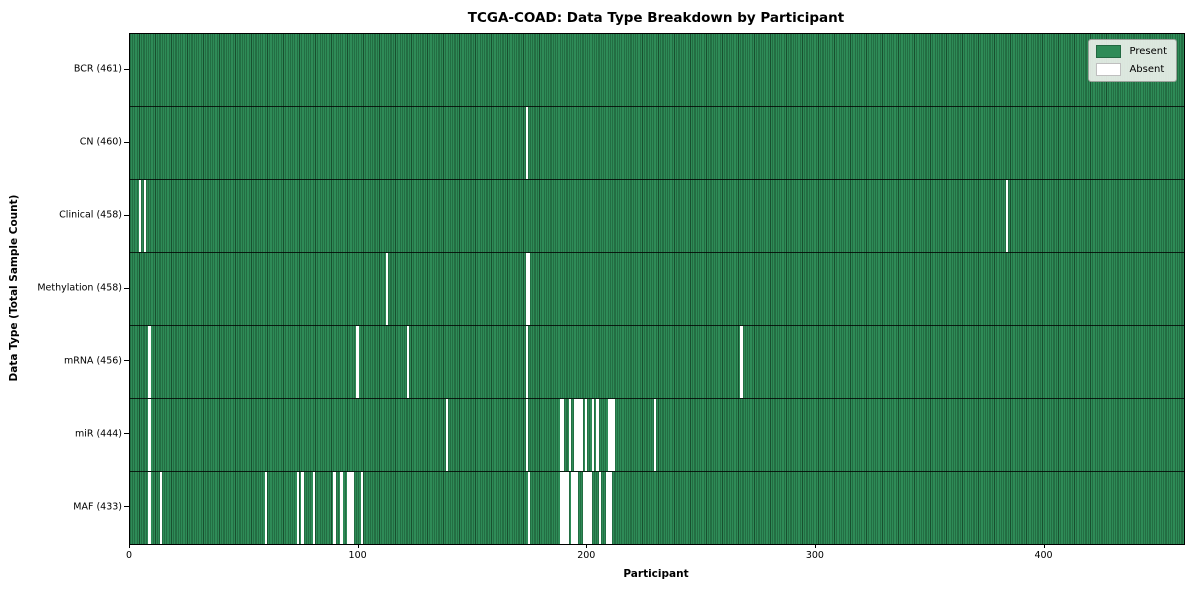 The image size is (1200, 600). What do you see at coordinates (656, 574) in the screenshot?
I see `x-axis-label: Participant` at bounding box center [656, 574].